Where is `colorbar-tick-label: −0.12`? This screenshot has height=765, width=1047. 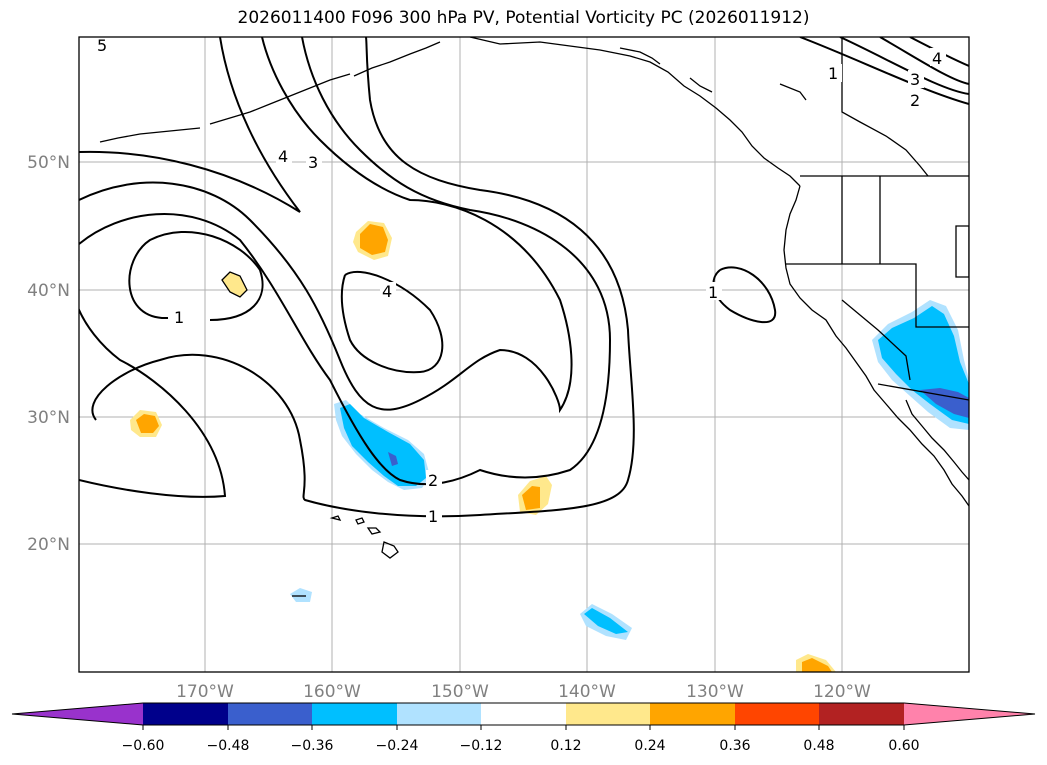 colorbar-tick-label: −0.12 is located at coordinates (481, 746).